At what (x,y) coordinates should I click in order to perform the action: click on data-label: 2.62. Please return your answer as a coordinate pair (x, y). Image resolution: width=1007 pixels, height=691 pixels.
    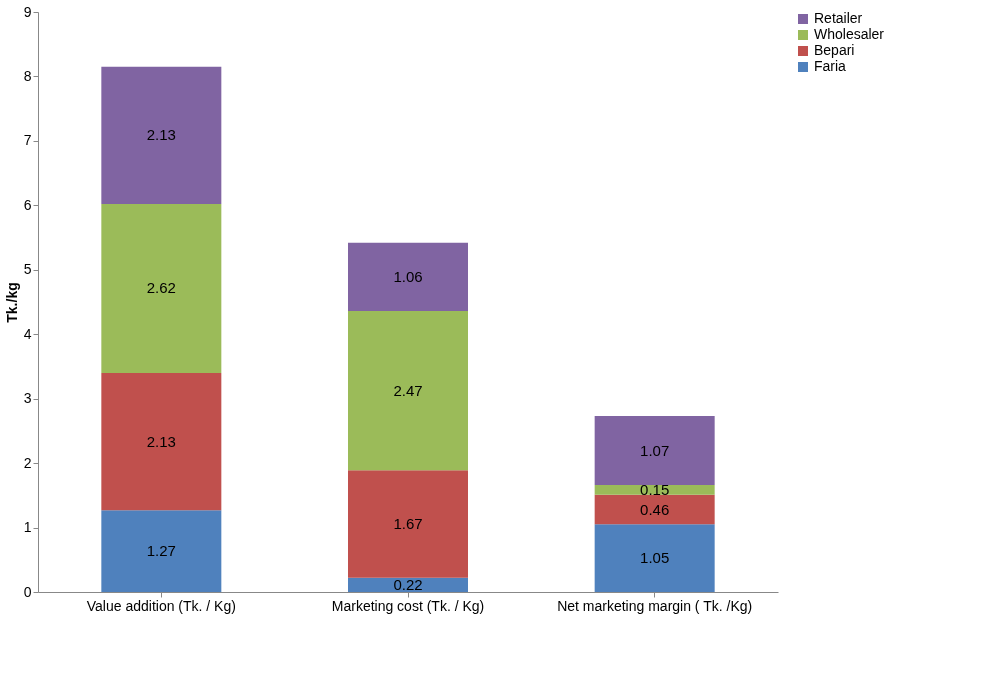
    Looking at the image, I should click on (161, 288).